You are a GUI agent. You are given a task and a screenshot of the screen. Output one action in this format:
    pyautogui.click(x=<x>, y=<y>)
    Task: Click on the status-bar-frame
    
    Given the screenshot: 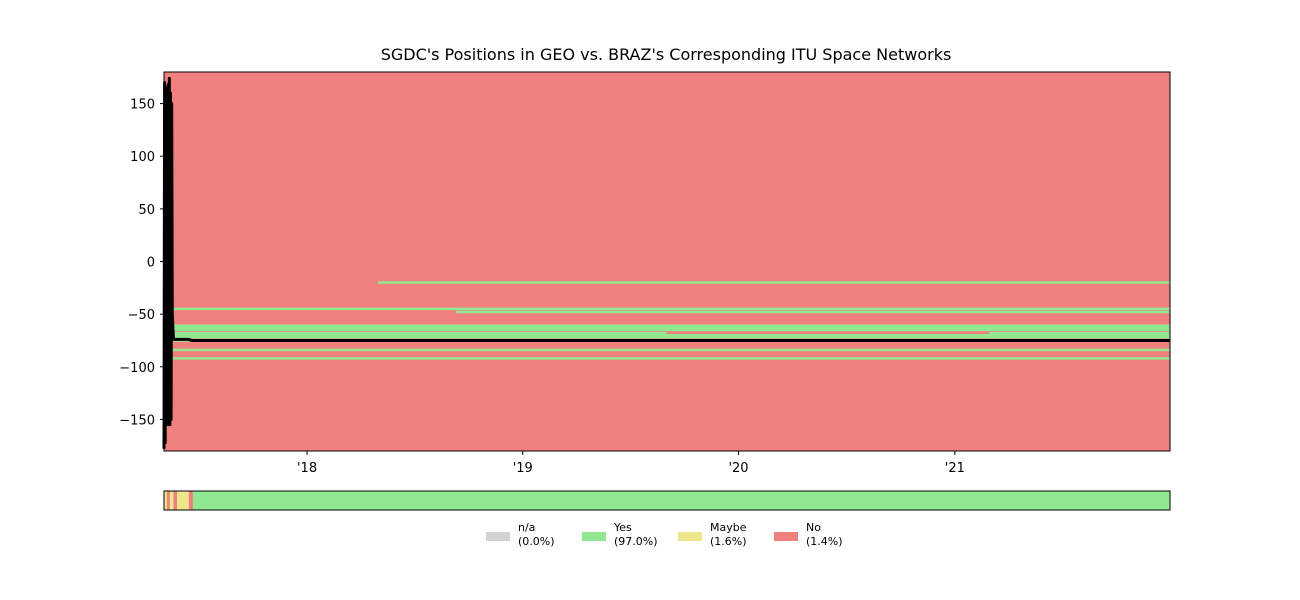 What is the action you would take?
    pyautogui.click(x=667, y=500)
    